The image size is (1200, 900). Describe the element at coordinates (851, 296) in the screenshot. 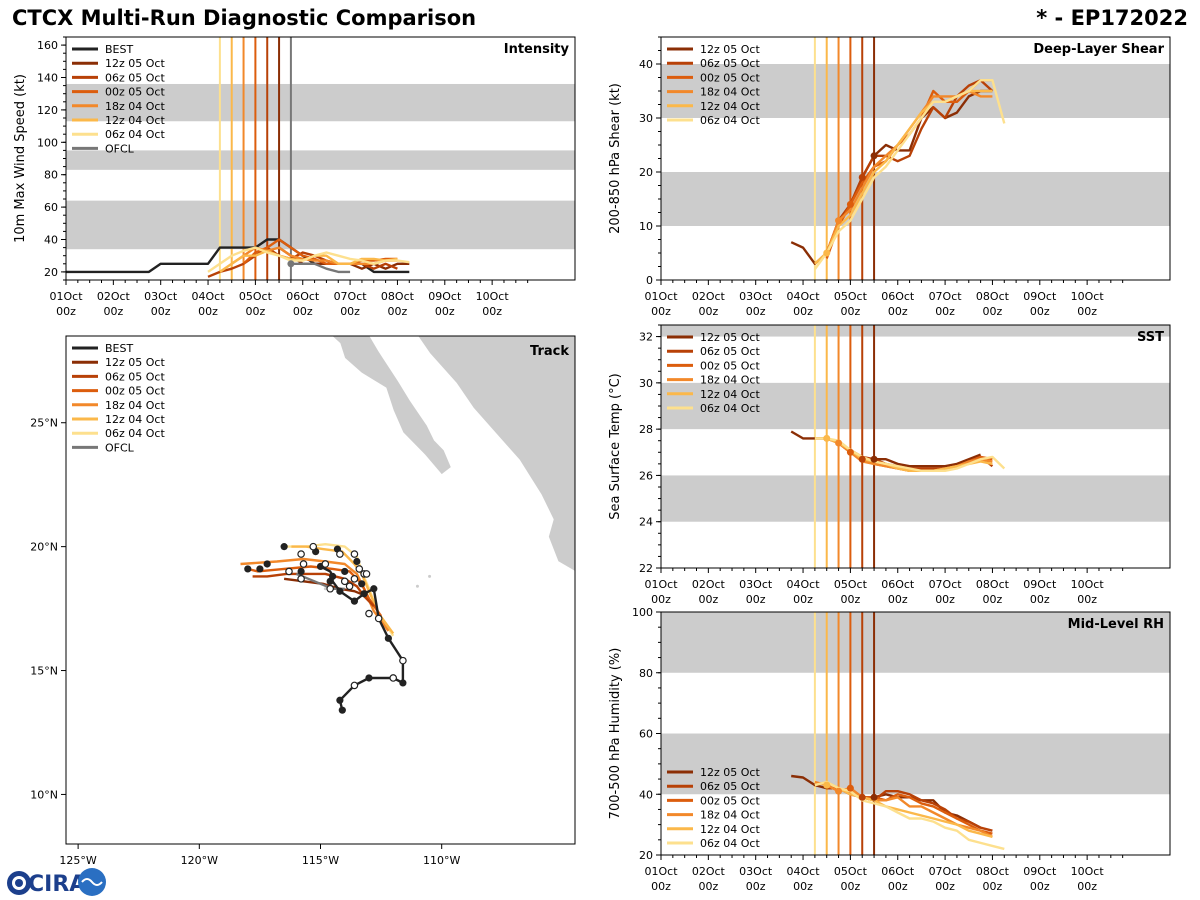

I see `shear-xtick-day-4: 05Oct` at that location.